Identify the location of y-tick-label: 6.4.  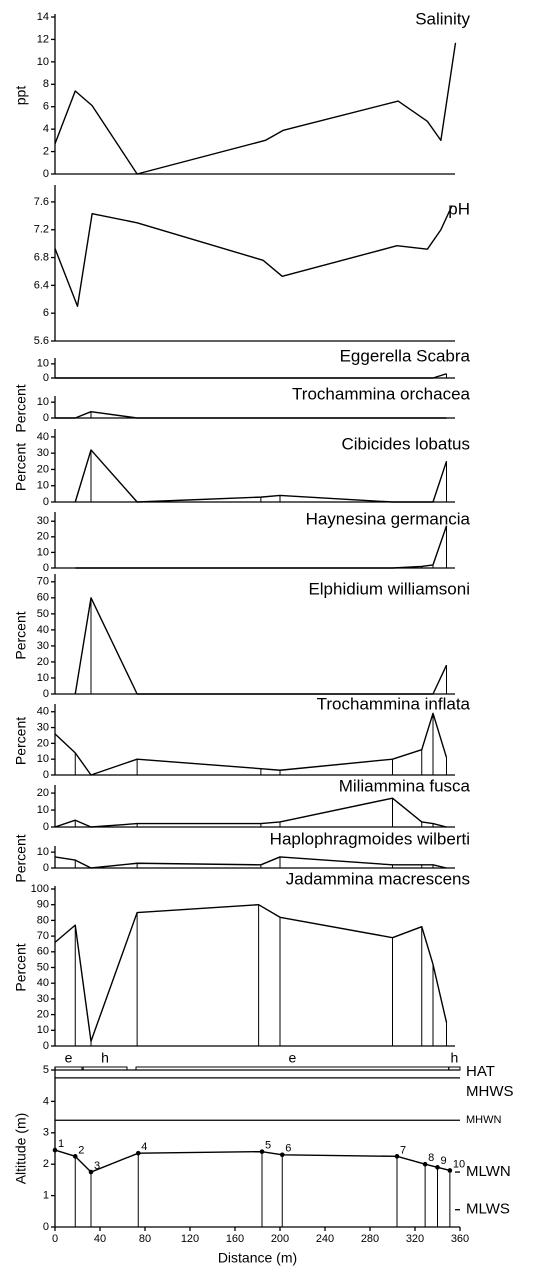
(41, 285).